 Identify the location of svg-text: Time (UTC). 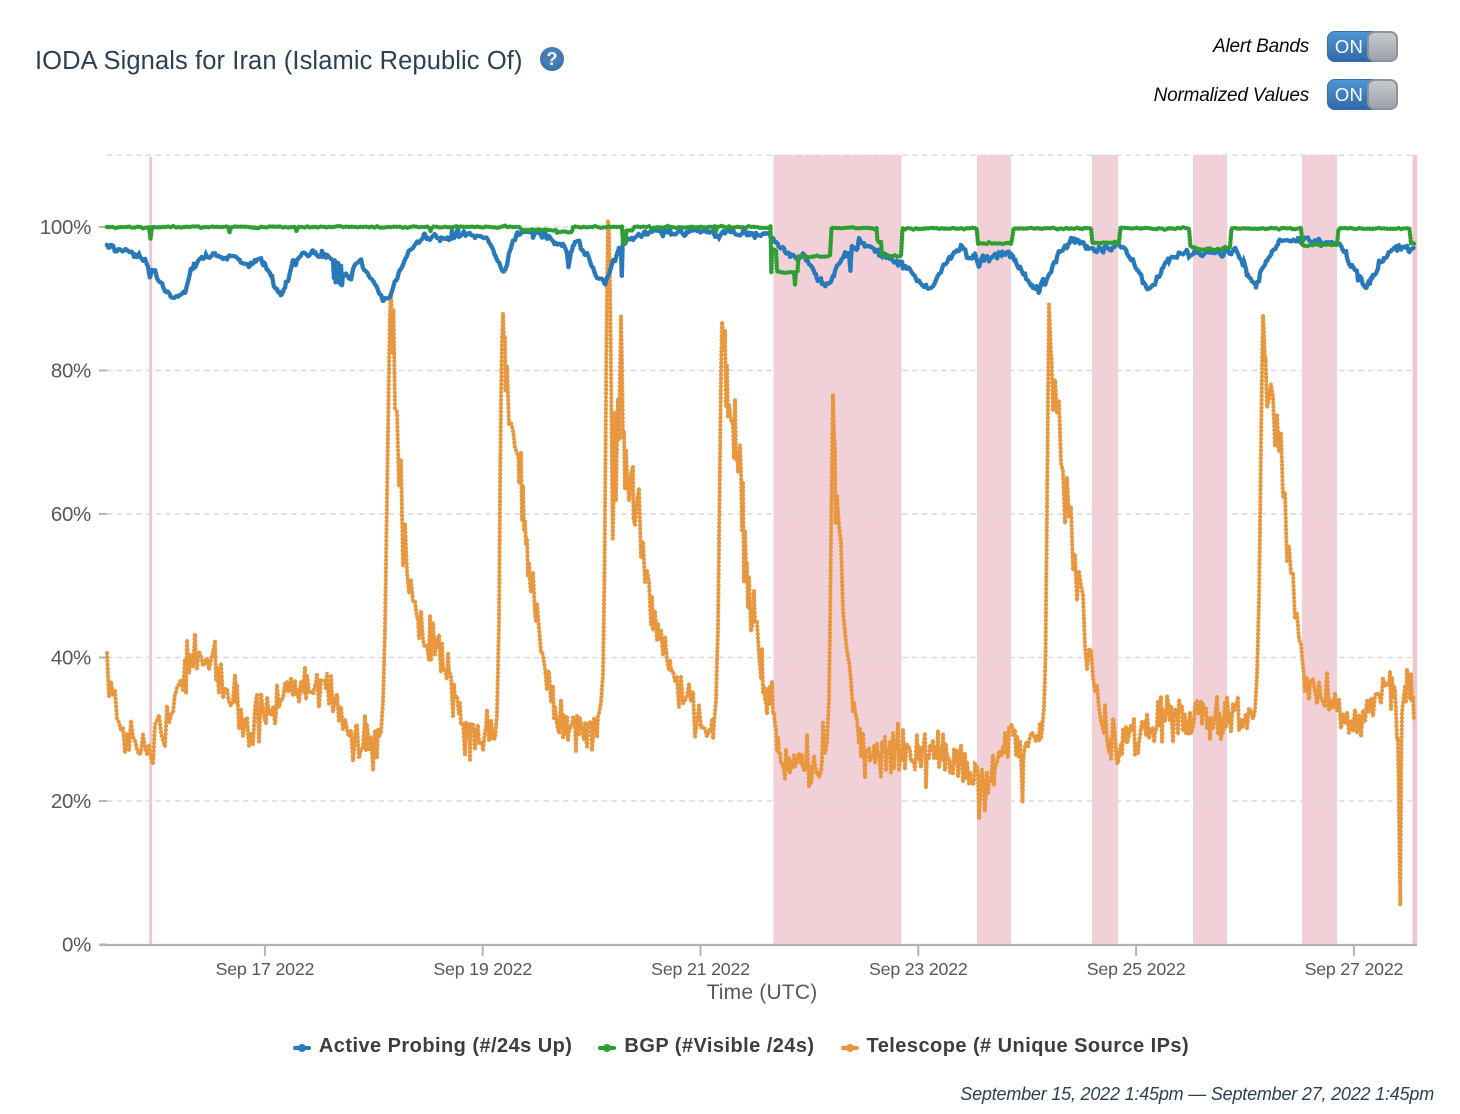
(762, 992).